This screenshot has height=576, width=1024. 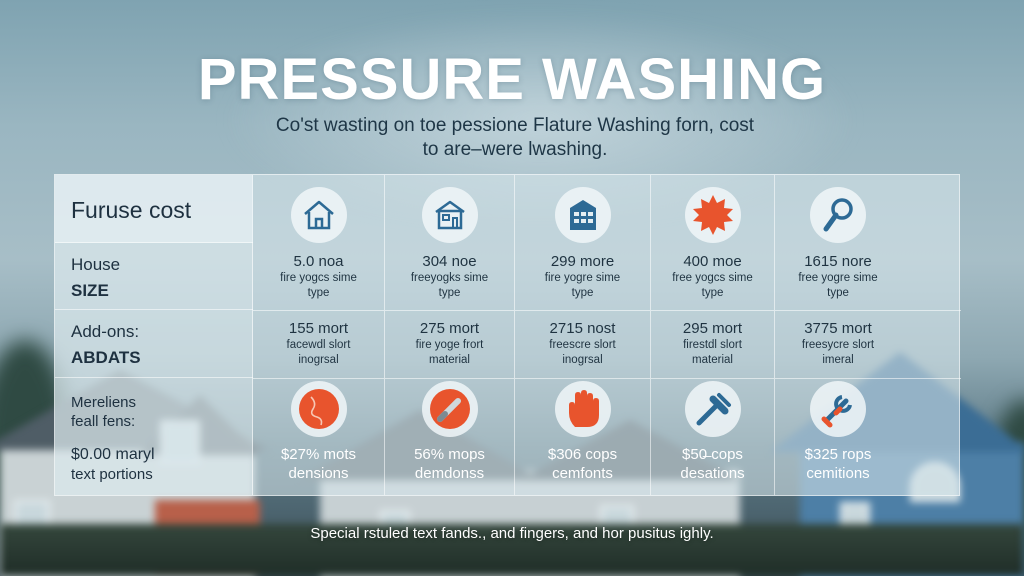 What do you see at coordinates (154, 276) in the screenshot?
I see `row-label-size: House SIZE` at bounding box center [154, 276].